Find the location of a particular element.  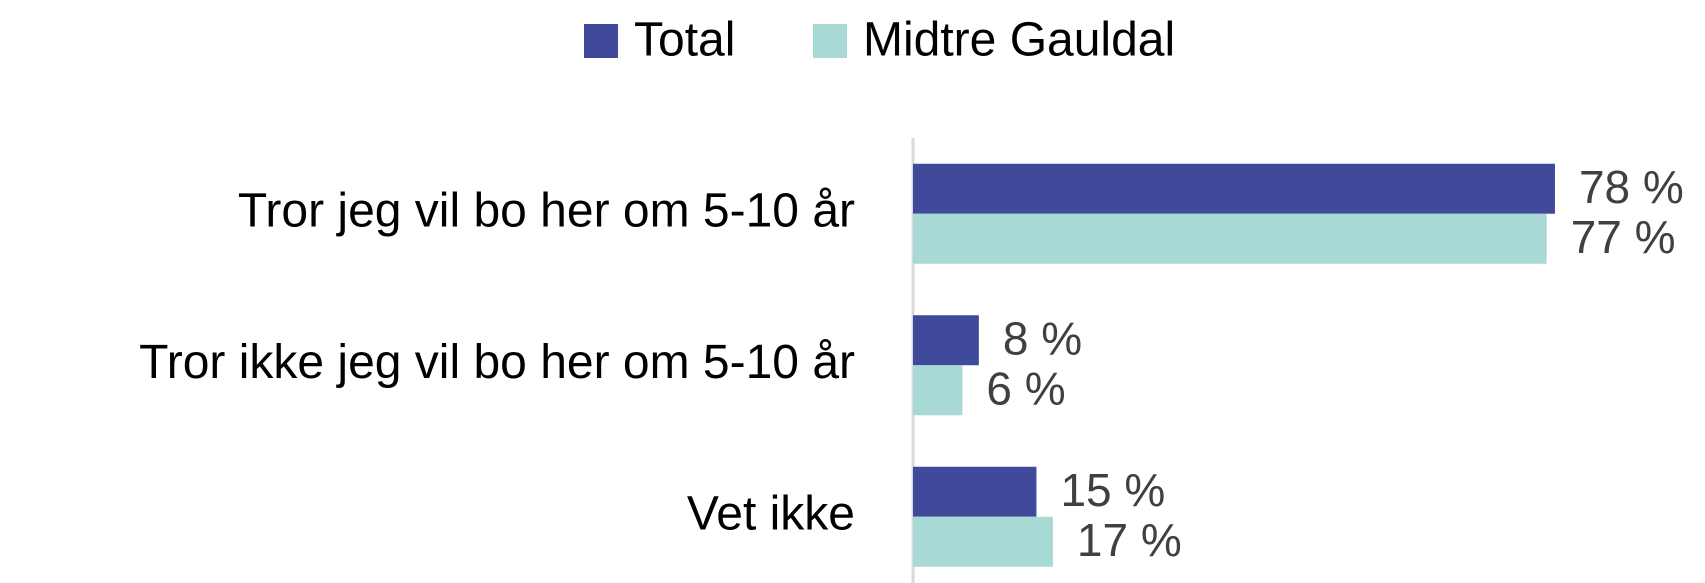

value-label: 78 % is located at coordinates (1631, 187).